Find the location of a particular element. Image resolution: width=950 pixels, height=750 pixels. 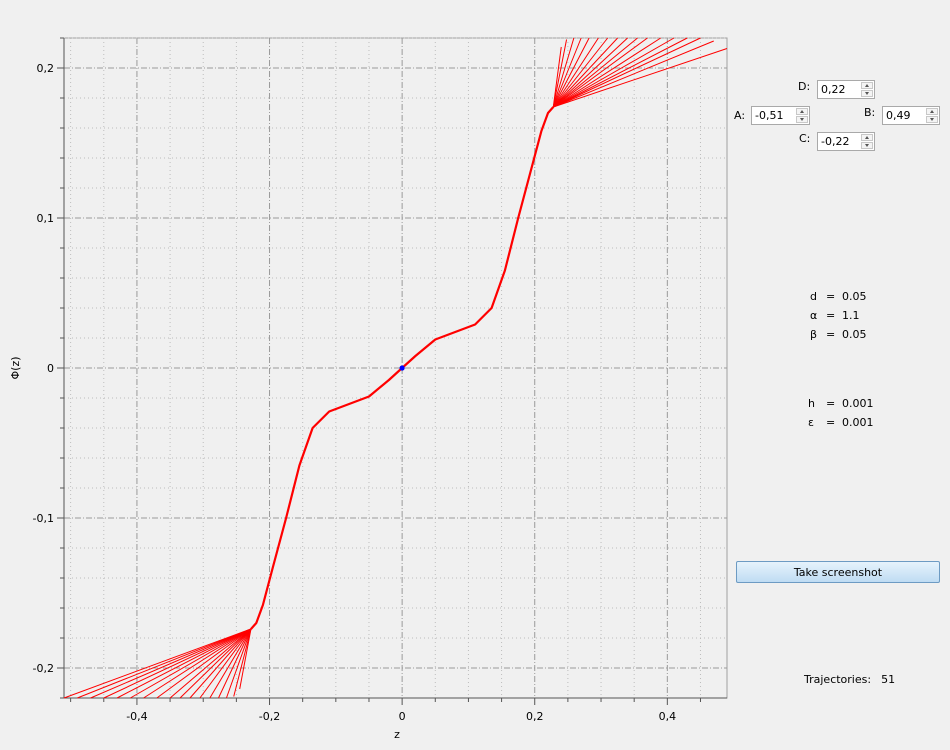

d-up-arrow-icon is located at coordinates (867, 85).